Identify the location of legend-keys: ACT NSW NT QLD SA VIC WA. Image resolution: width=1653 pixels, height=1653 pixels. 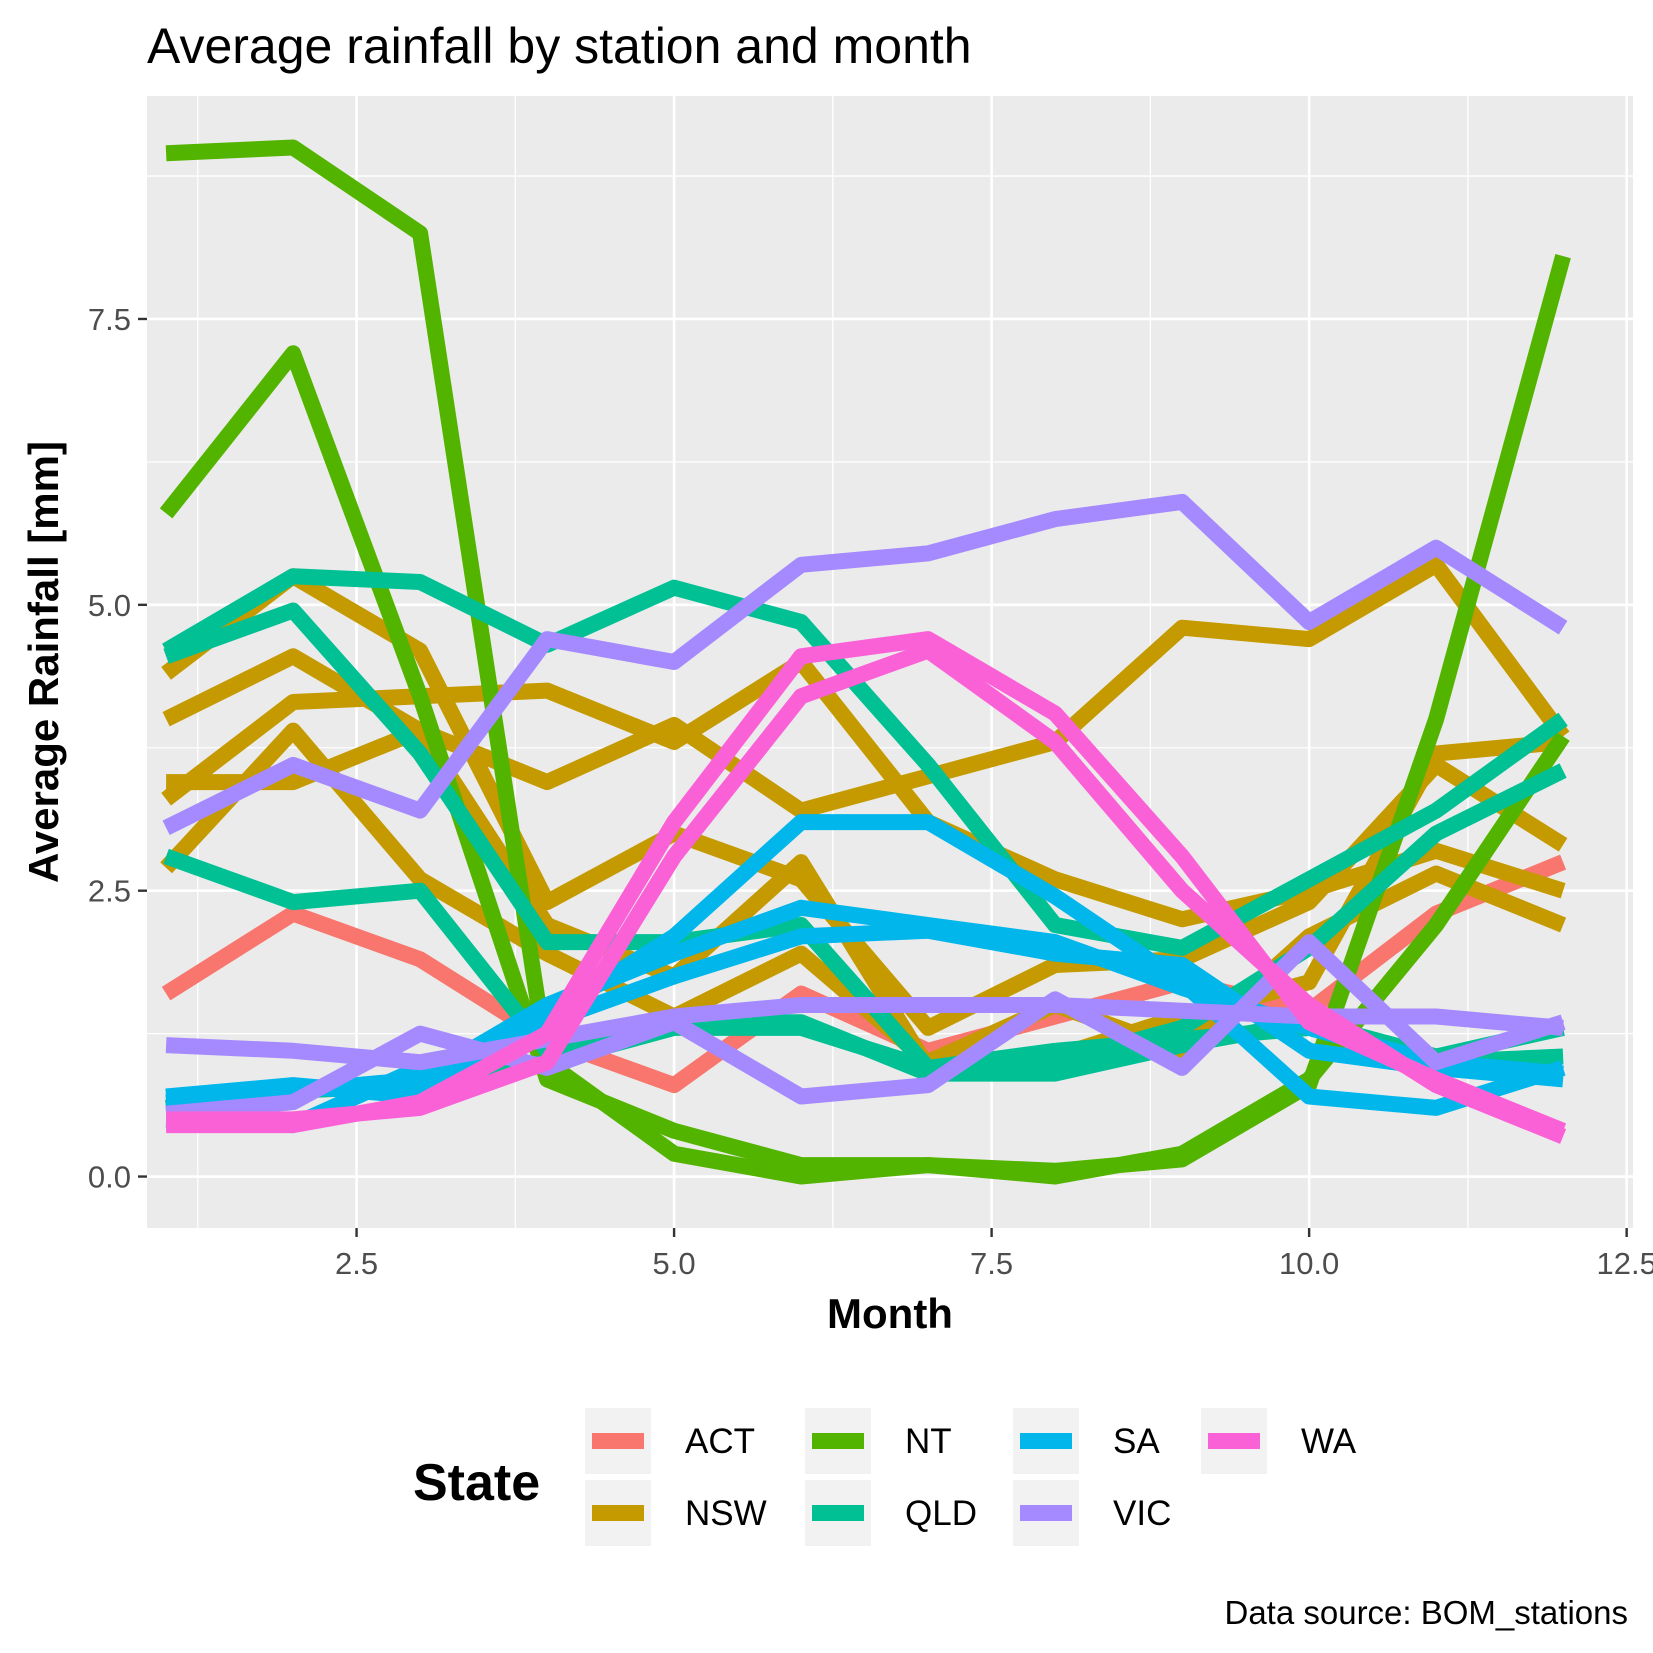
(971, 1477).